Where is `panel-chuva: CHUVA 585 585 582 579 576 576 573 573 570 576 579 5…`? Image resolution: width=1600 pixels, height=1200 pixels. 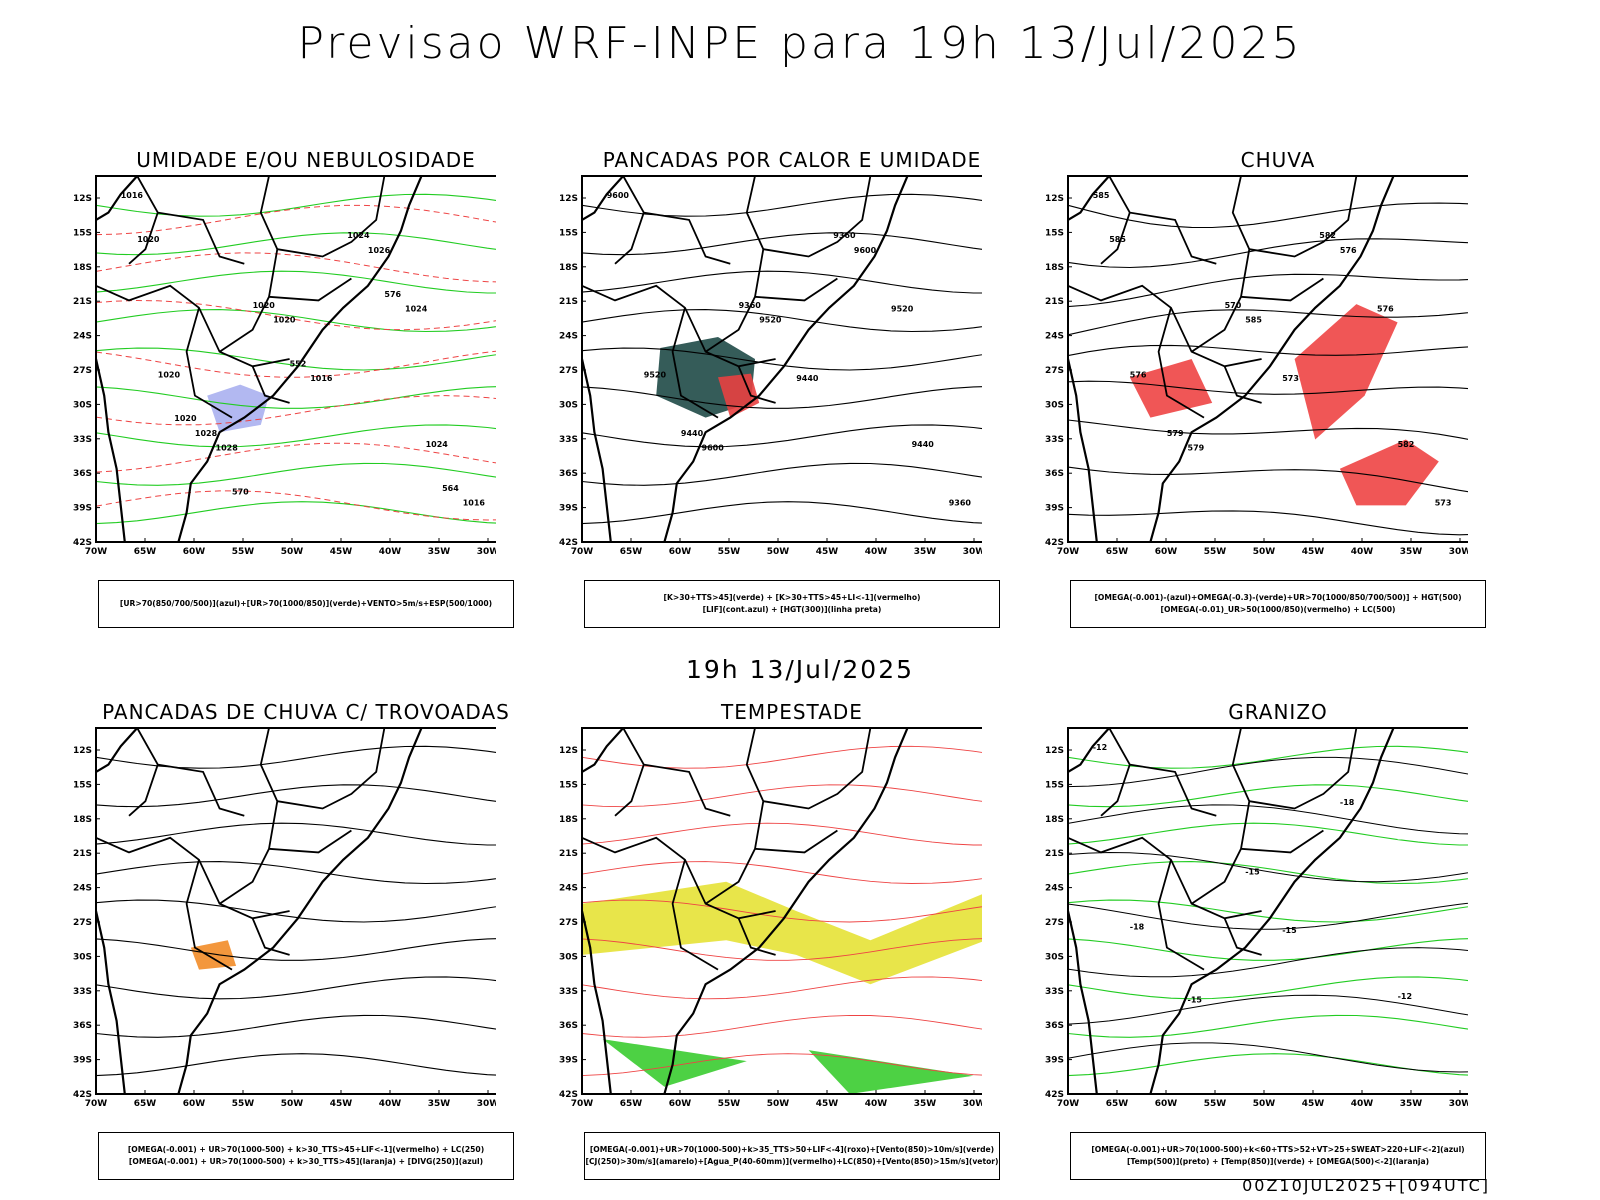
panel-chuva: CHUVA 585 585 582 579 576 576 573 573 570 576 579 5… is located at coordinates (1288, 388).